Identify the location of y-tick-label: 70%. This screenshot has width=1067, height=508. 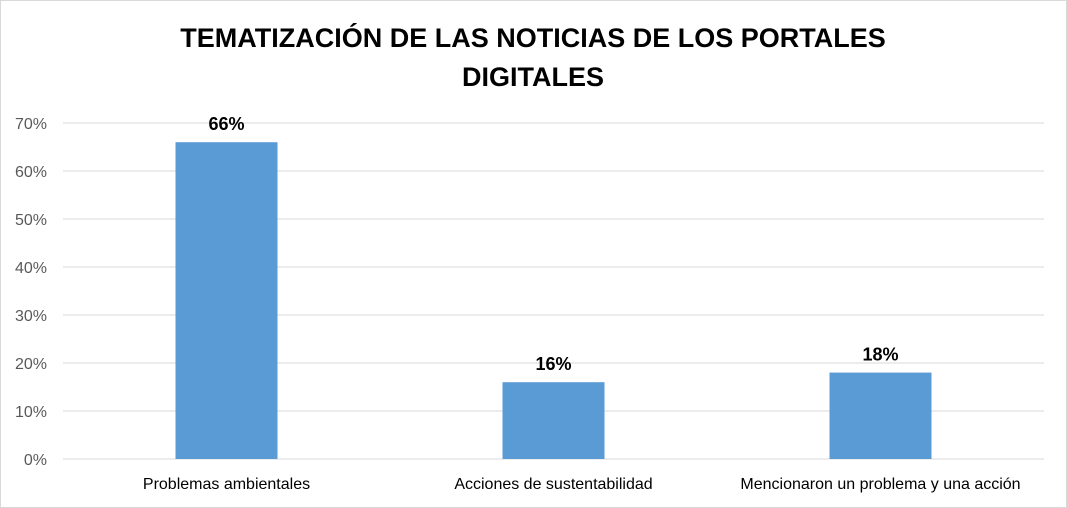
(31, 124).